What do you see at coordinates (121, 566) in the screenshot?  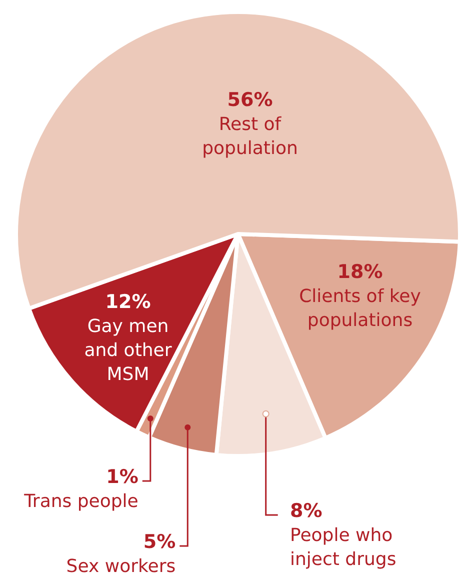 I see `slice-label: Sex workers` at bounding box center [121, 566].